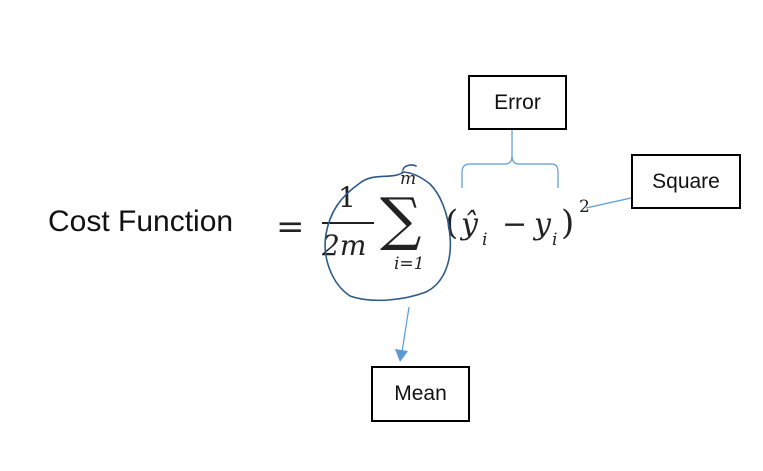 The width and height of the screenshot is (763, 471). Describe the element at coordinates (290, 227) in the screenshot. I see `equals-sign: =` at that location.